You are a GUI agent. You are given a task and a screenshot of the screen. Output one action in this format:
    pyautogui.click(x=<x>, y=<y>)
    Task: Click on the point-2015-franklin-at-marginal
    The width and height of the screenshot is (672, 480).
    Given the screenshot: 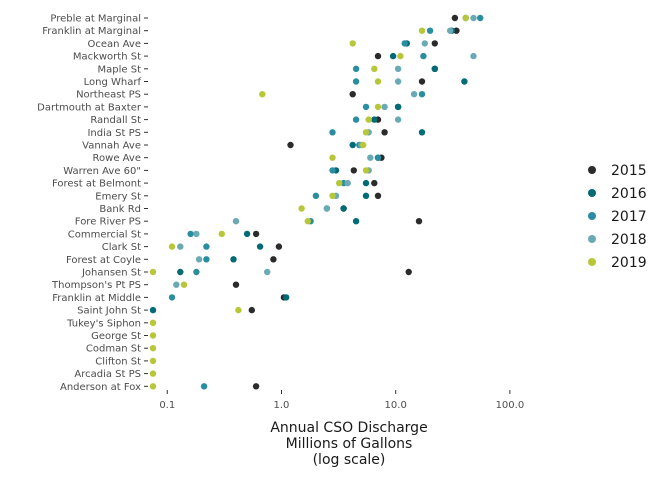 What is the action you would take?
    pyautogui.click(x=456, y=30)
    